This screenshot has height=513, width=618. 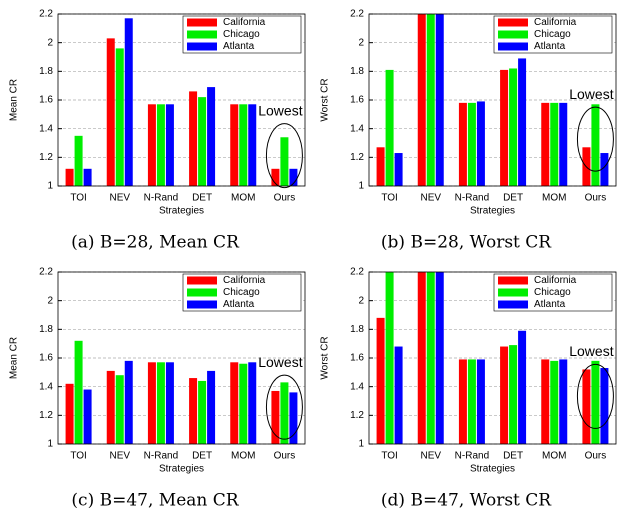 What do you see at coordinates (161, 198) in the screenshot?
I see `x-tick-label: N-Rand` at bounding box center [161, 198].